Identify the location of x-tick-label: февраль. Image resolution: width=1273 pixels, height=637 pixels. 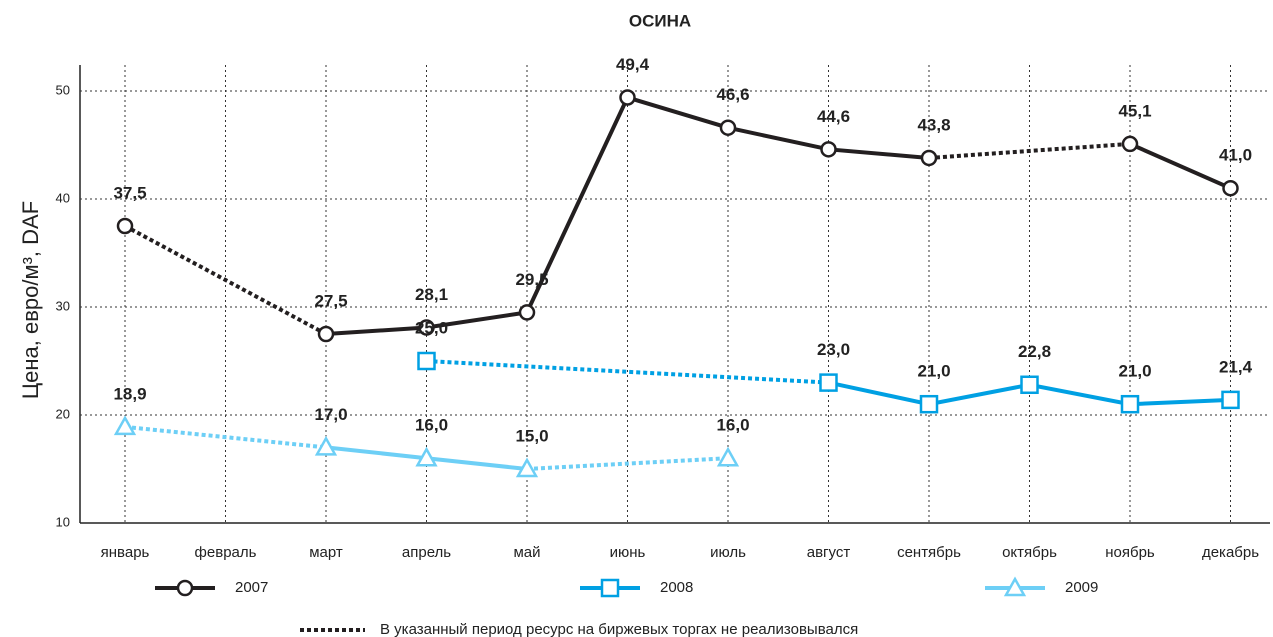
(226, 552).